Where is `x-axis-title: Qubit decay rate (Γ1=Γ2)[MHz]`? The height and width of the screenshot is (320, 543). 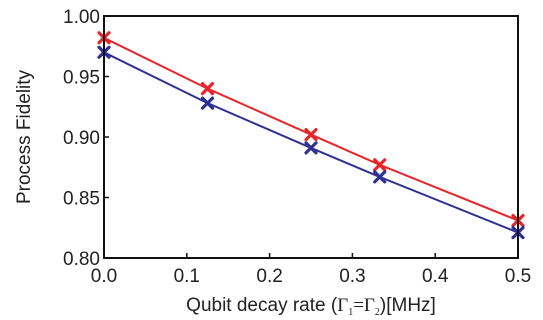 x-axis-title: Qubit decay rate (Γ1=Γ2)[MHz] is located at coordinates (311, 306).